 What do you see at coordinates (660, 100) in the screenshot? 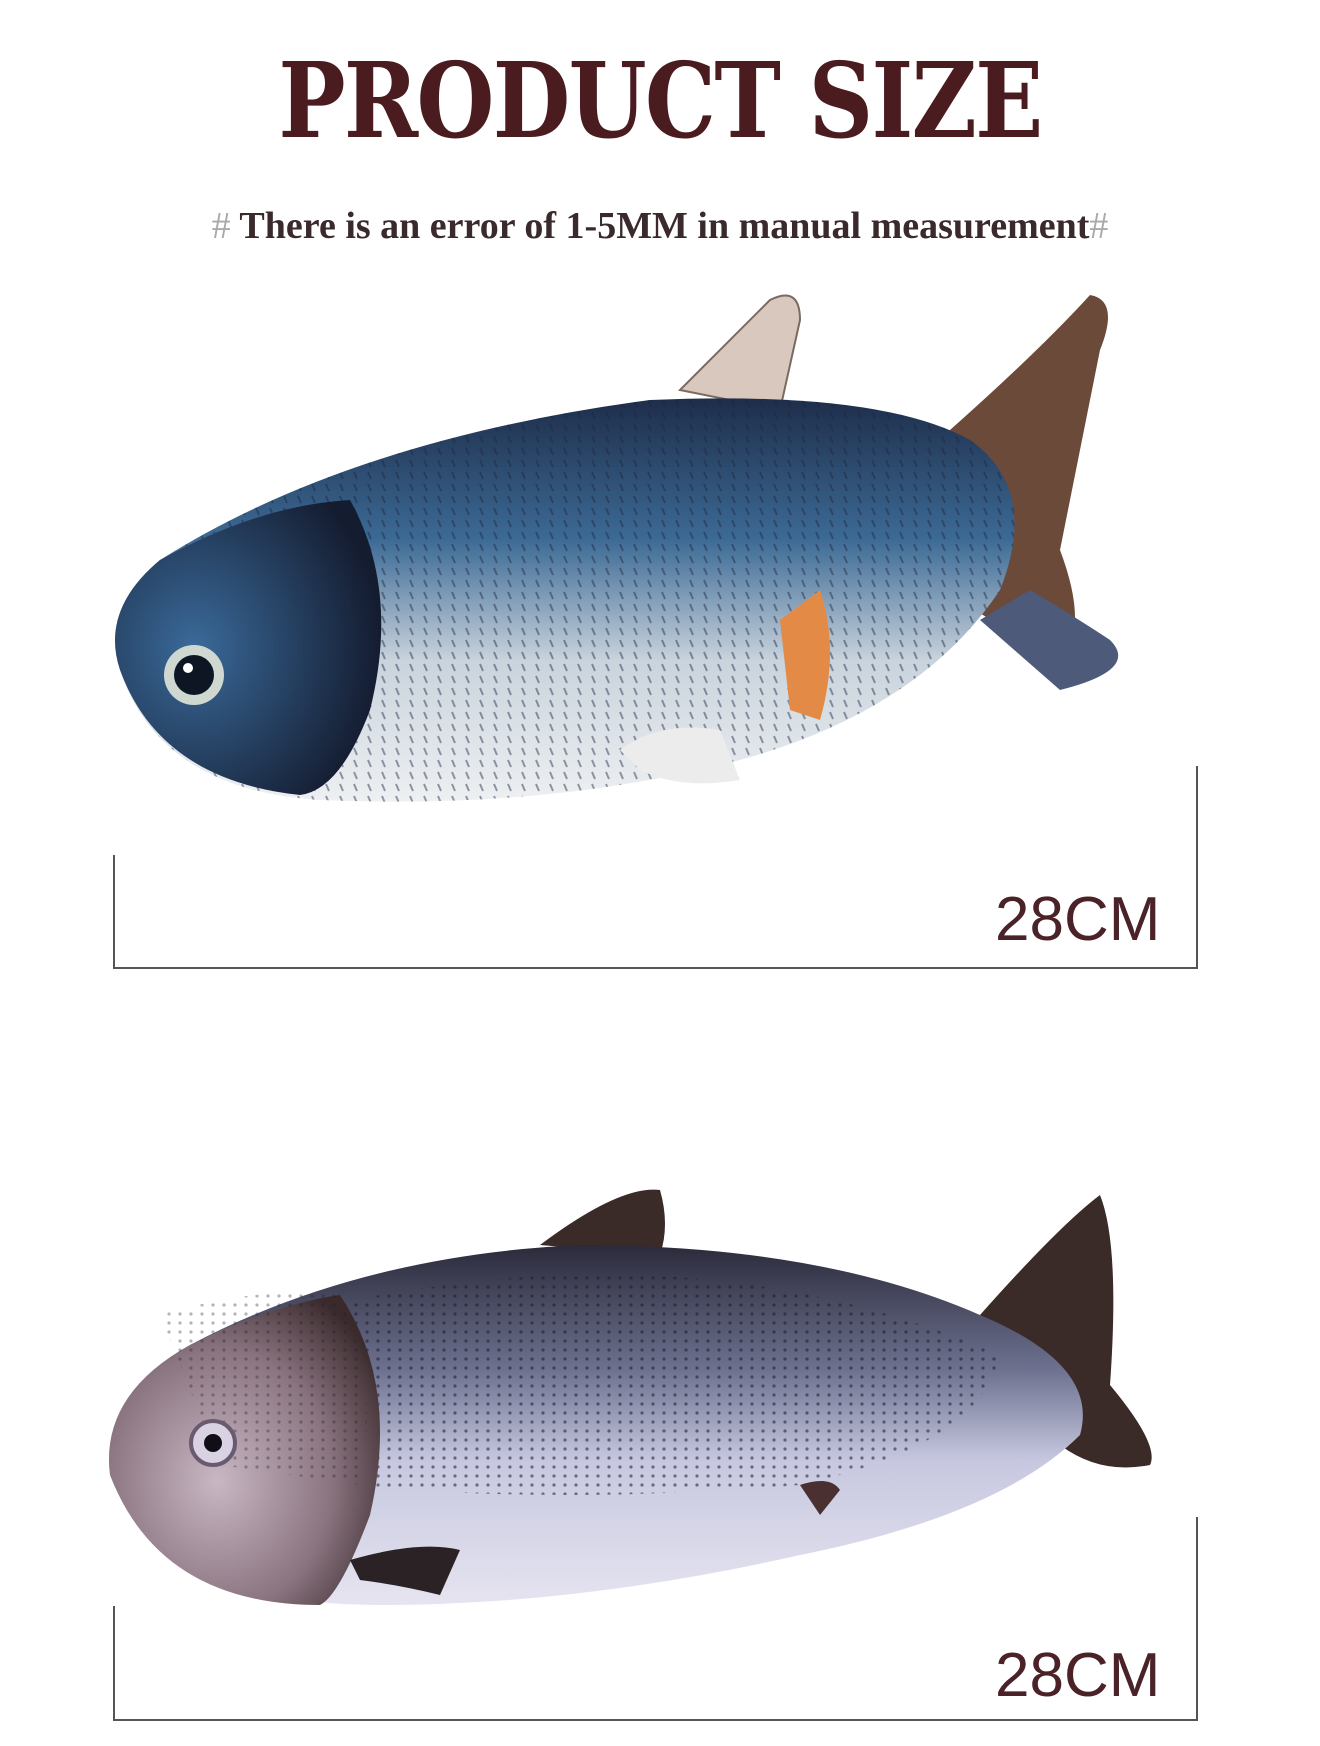
I see `page-title: PRODUCT SIZE` at bounding box center [660, 100].